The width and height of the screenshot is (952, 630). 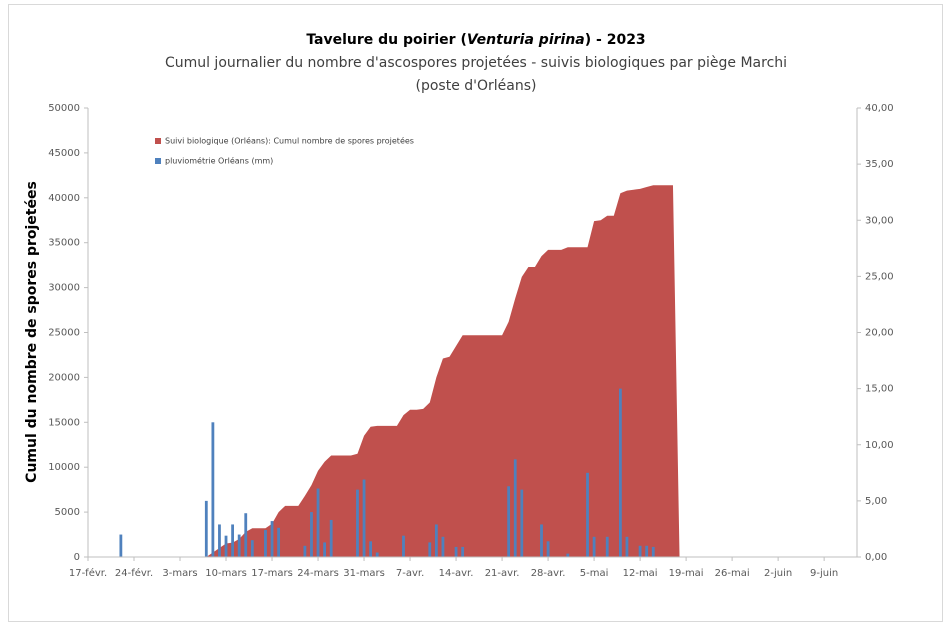 What do you see at coordinates (824, 573) in the screenshot?
I see `x-tick-label: 9-juin` at bounding box center [824, 573].